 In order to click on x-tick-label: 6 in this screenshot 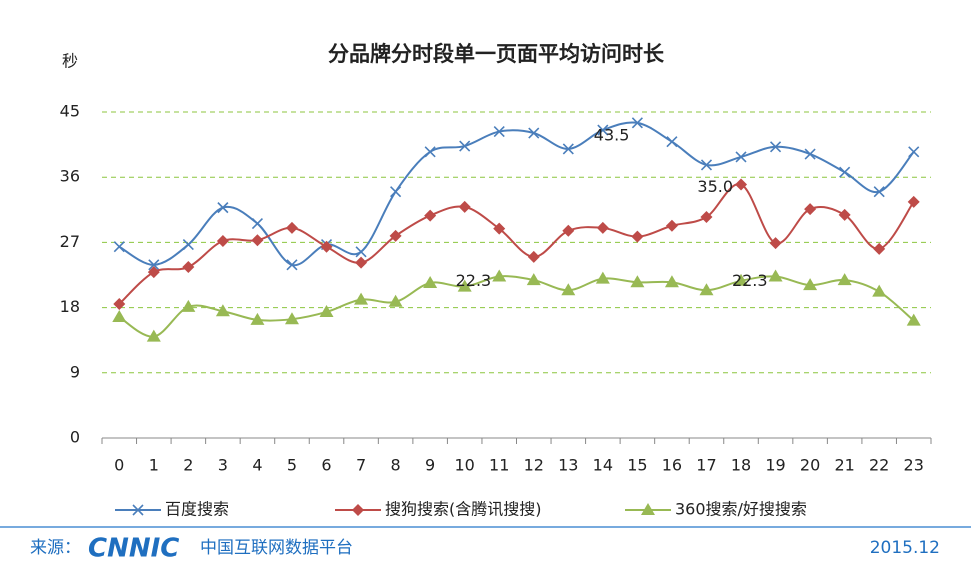, I will do `click(326, 465)`.